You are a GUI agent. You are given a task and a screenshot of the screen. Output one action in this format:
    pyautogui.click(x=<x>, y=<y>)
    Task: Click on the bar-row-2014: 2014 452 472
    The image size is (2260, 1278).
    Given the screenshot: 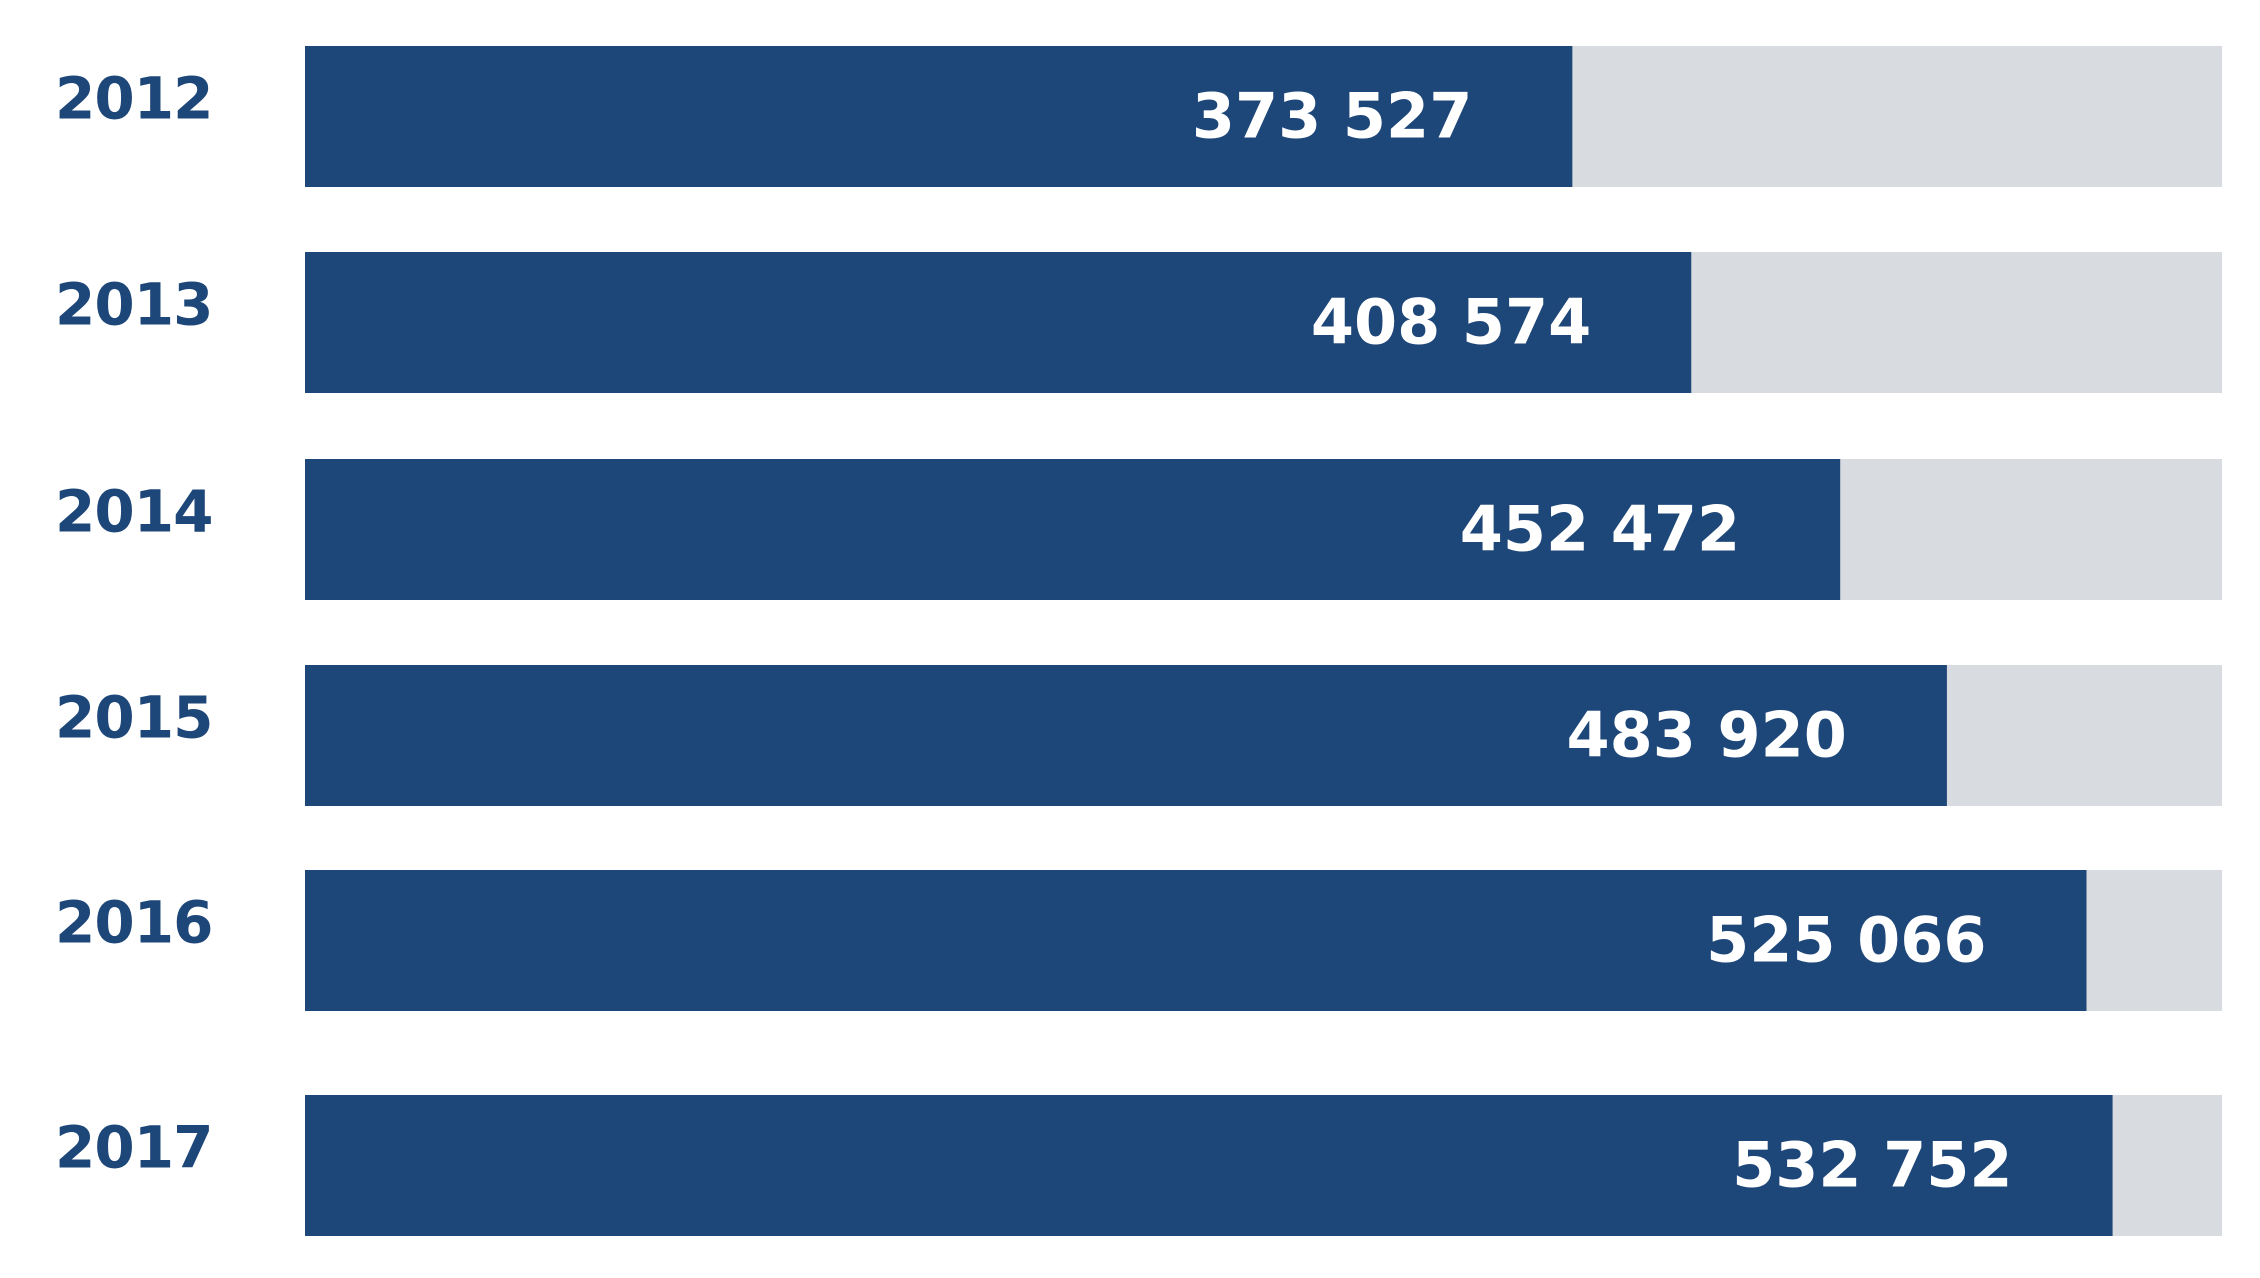 What is the action you would take?
    pyautogui.click(x=1138, y=529)
    